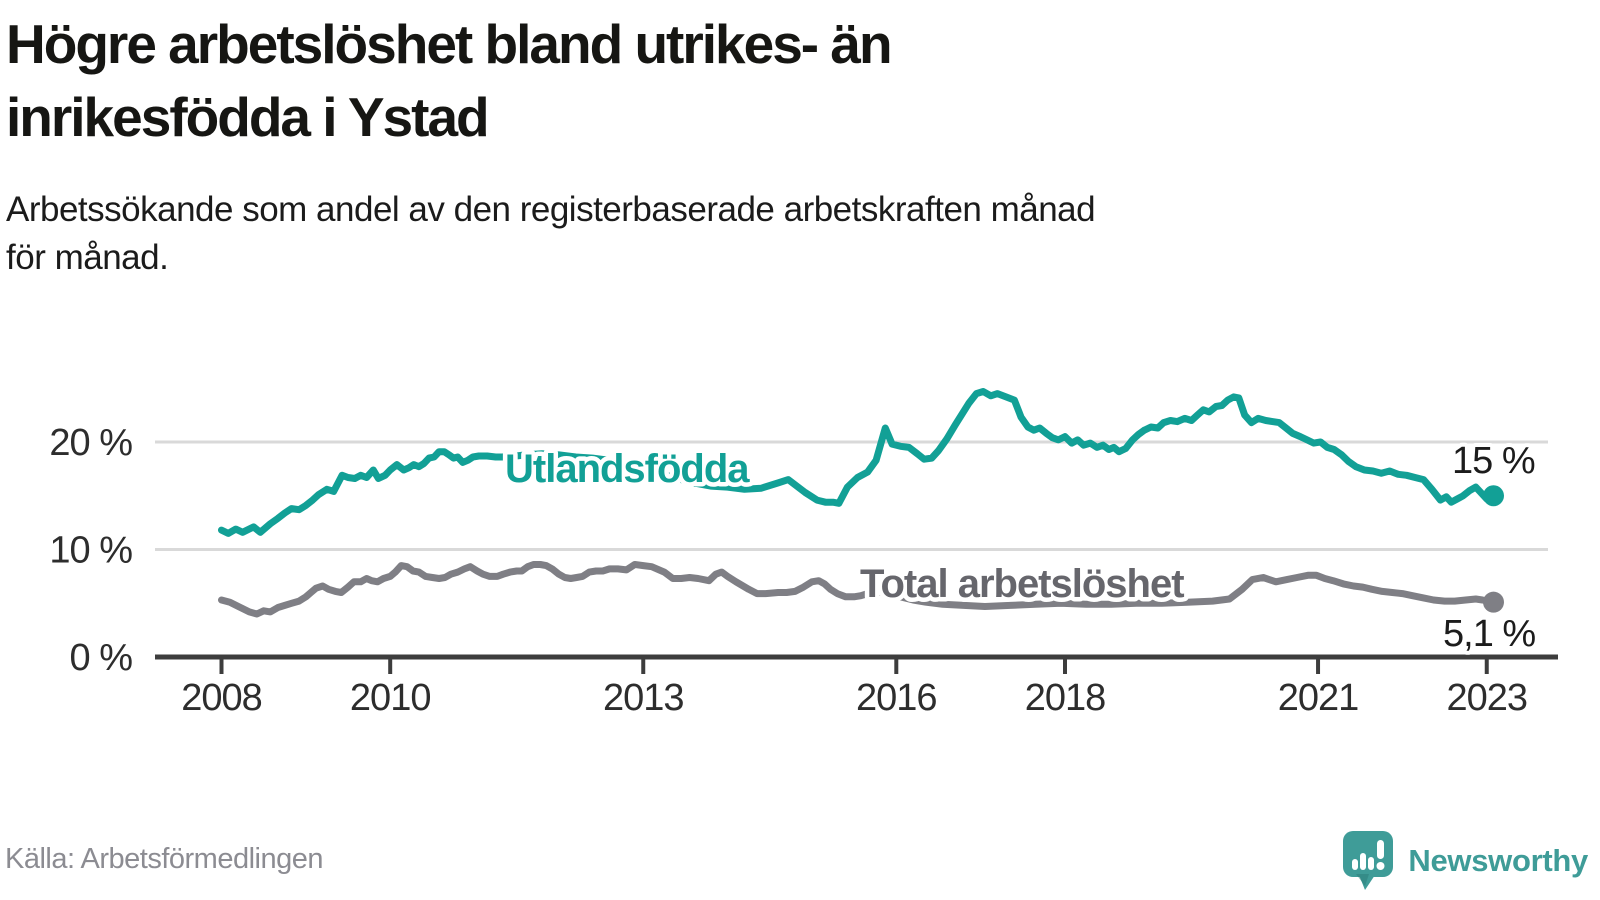 Image resolution: width=1600 pixels, height=900 pixels. I want to click on x-tick-label: 2013, so click(643, 698).